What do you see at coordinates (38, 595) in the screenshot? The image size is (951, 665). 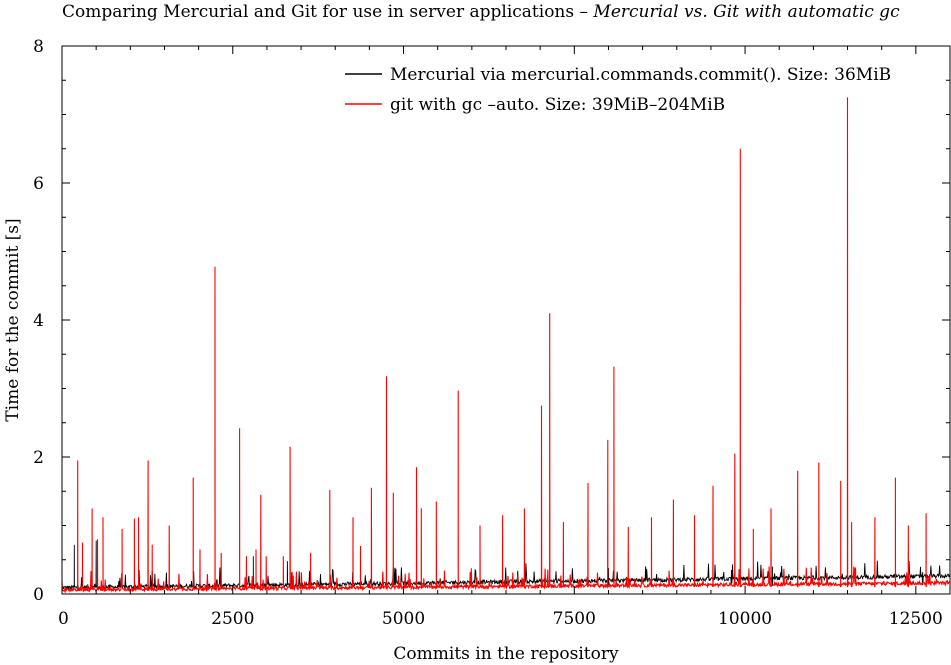 I see `y-tick-label: 0` at bounding box center [38, 595].